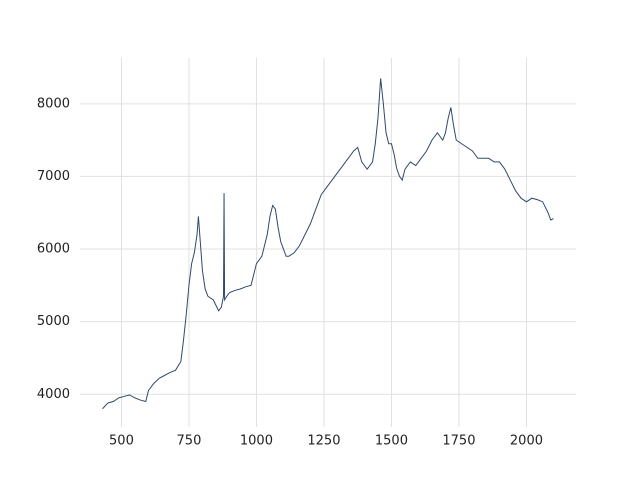  Describe the element at coordinates (53, 321) in the screenshot. I see `y-tick-label: 5000` at that location.